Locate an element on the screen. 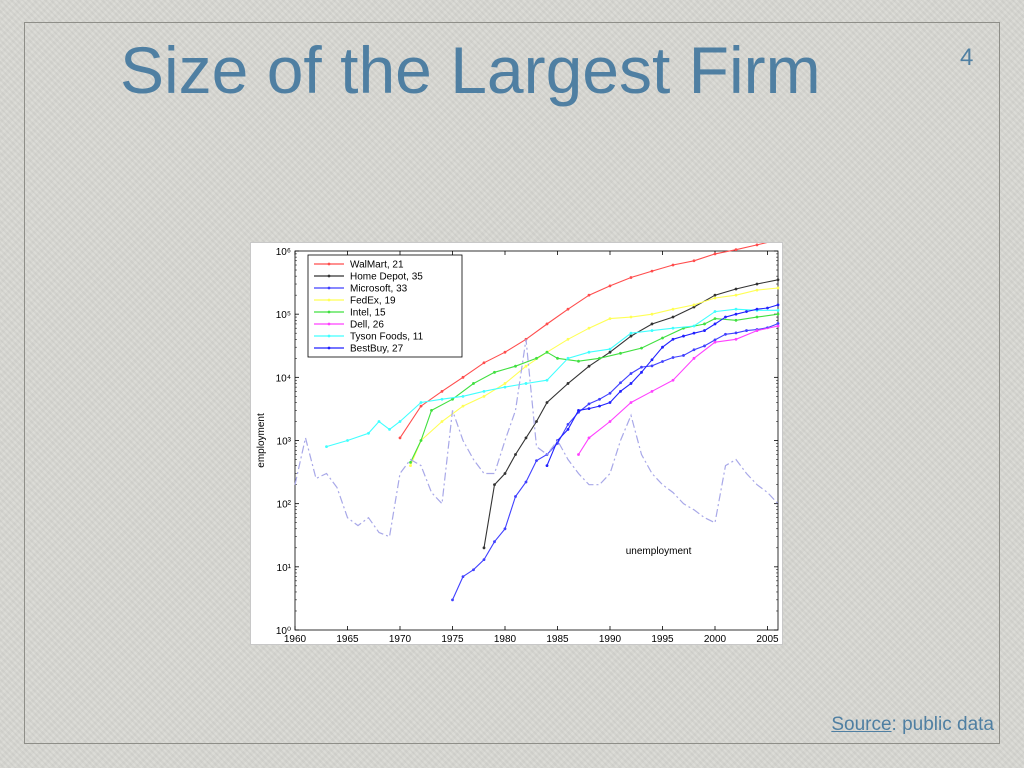  y-tick-label: 10⁶ is located at coordinates (283, 252).